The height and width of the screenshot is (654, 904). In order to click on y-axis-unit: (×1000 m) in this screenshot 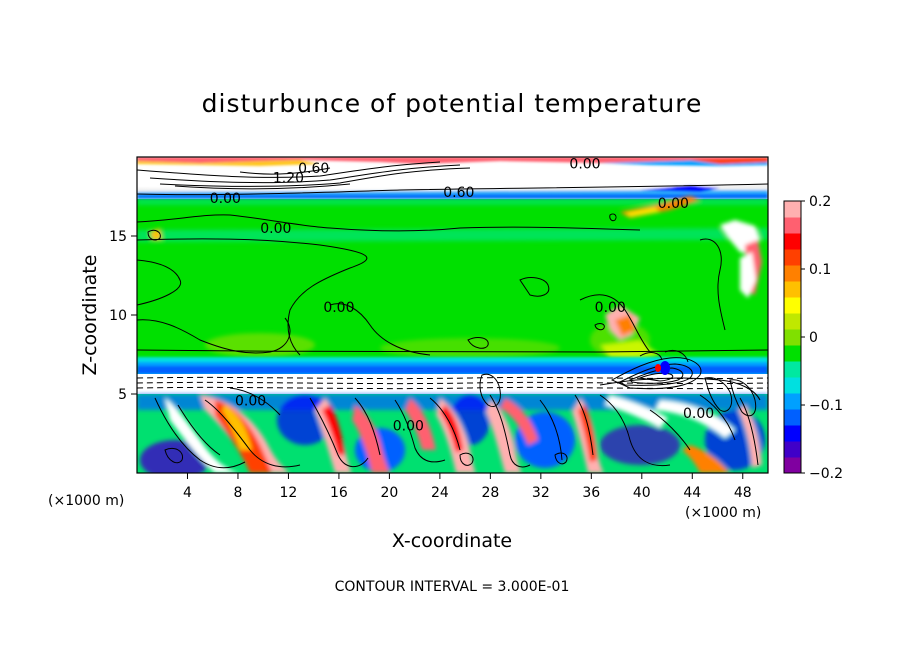, I will do `click(86, 501)`.